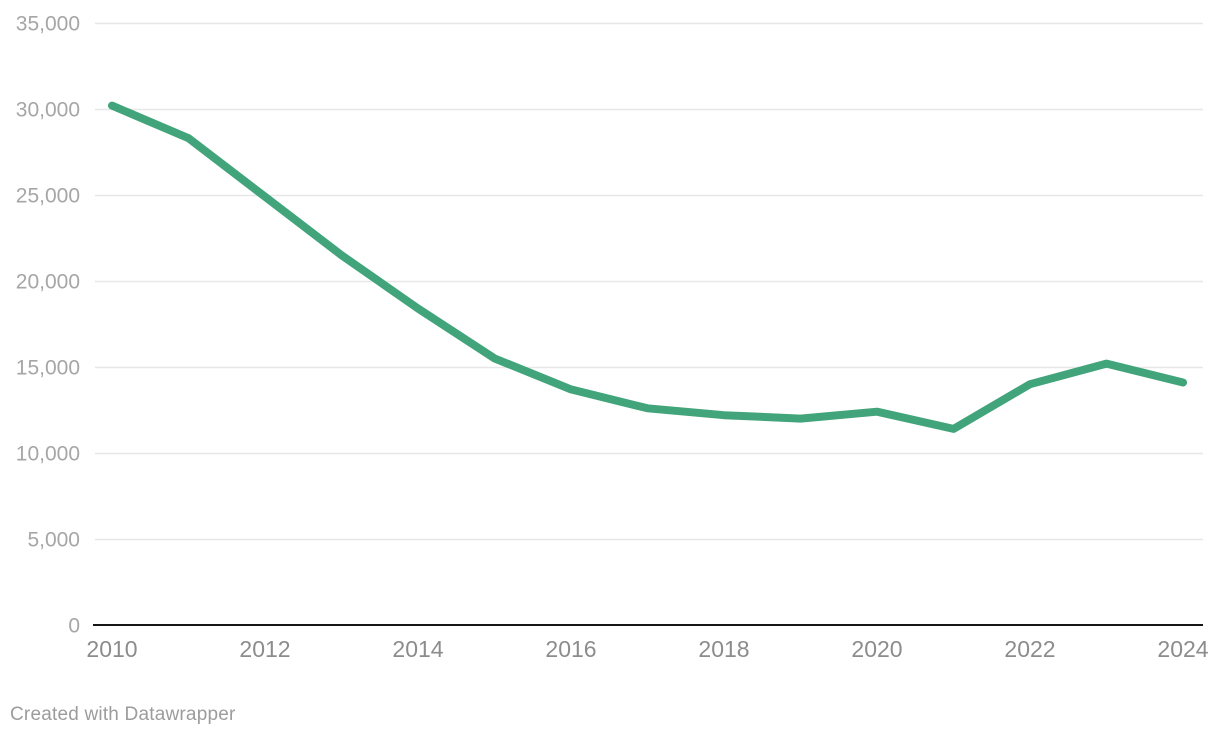 This screenshot has height=740, width=1220. What do you see at coordinates (876, 649) in the screenshot?
I see `x-tick-label: 2020` at bounding box center [876, 649].